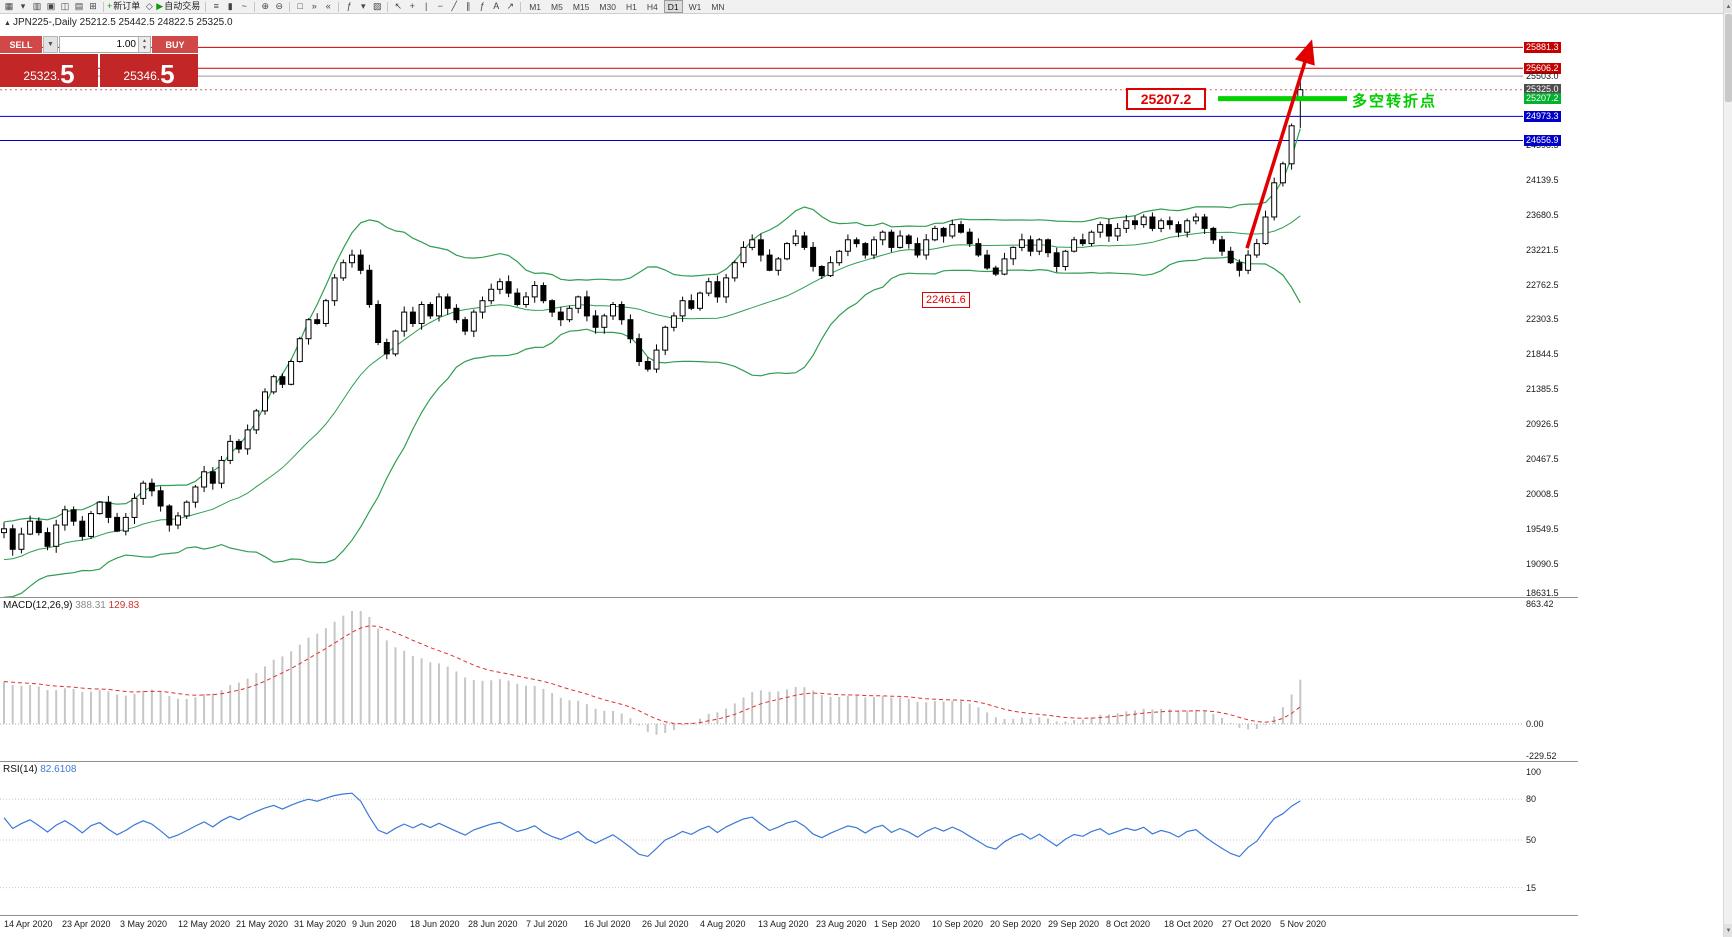 The height and width of the screenshot is (937, 1732). What do you see at coordinates (7, 23) in the screenshot?
I see `collapse-arrow-icon: ▲` at bounding box center [7, 23].